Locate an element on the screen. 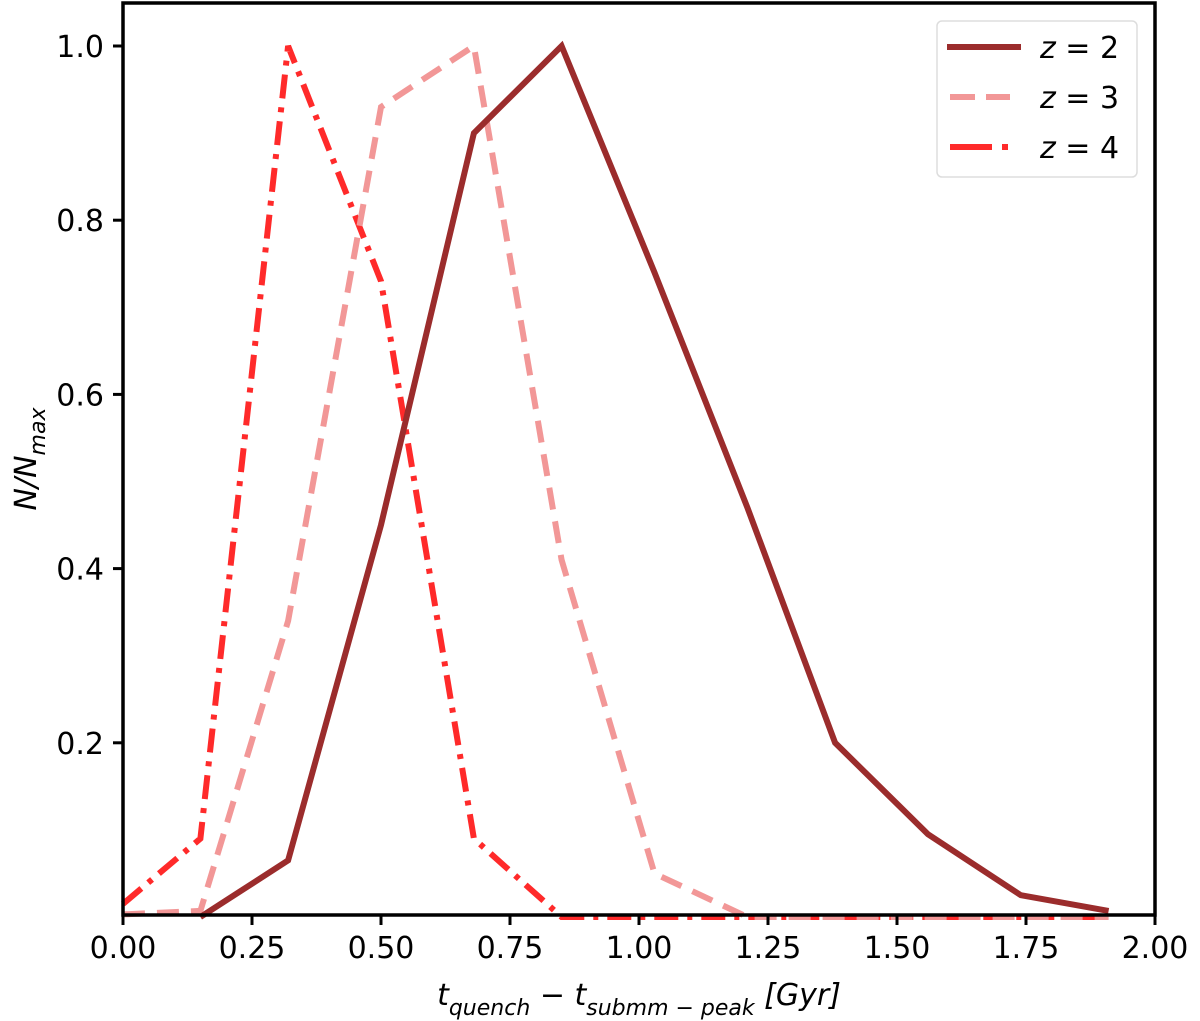 This screenshot has width=1200, height=1021. x-axis-label: tquench − tsubmm − peak [Gyr] is located at coordinates (639, 999).